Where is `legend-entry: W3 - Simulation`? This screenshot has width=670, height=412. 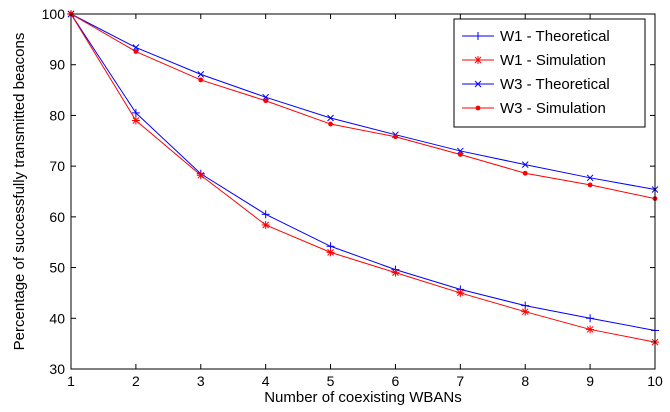 legend-entry: W3 - Simulation is located at coordinates (534, 108).